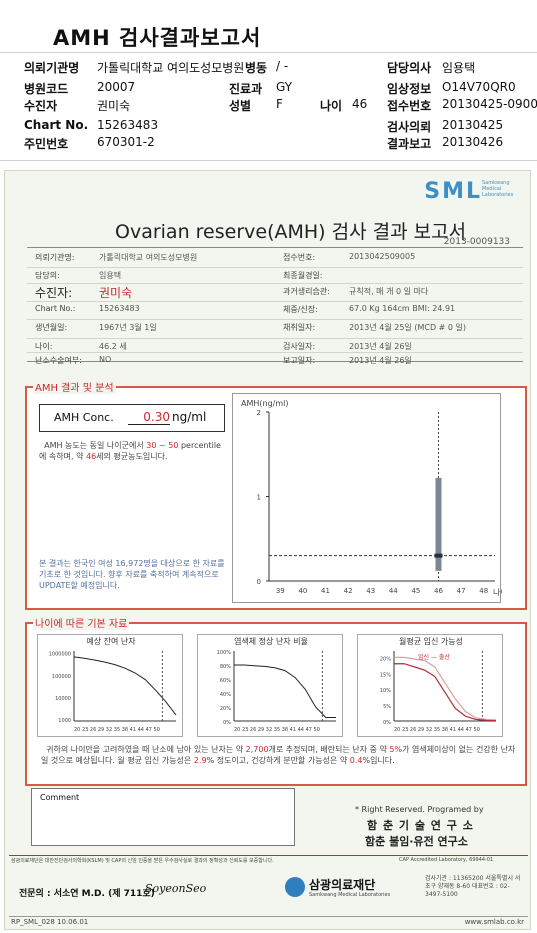 This screenshot has width=537, height=933. I want to click on mini-x-tick-labels: 20 23 26 29 32 35 38 41 44 47 50, so click(117, 730).